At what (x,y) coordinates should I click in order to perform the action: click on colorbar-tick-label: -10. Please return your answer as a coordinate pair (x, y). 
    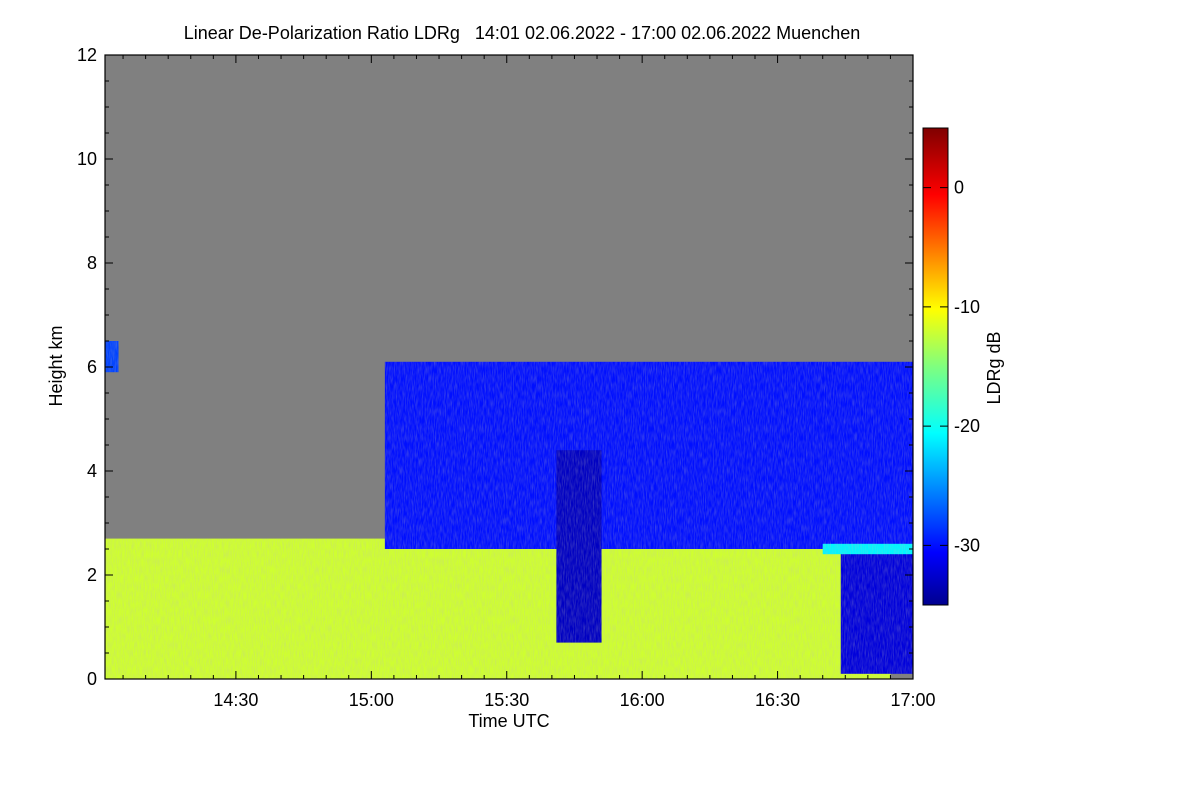
    Looking at the image, I should click on (967, 307).